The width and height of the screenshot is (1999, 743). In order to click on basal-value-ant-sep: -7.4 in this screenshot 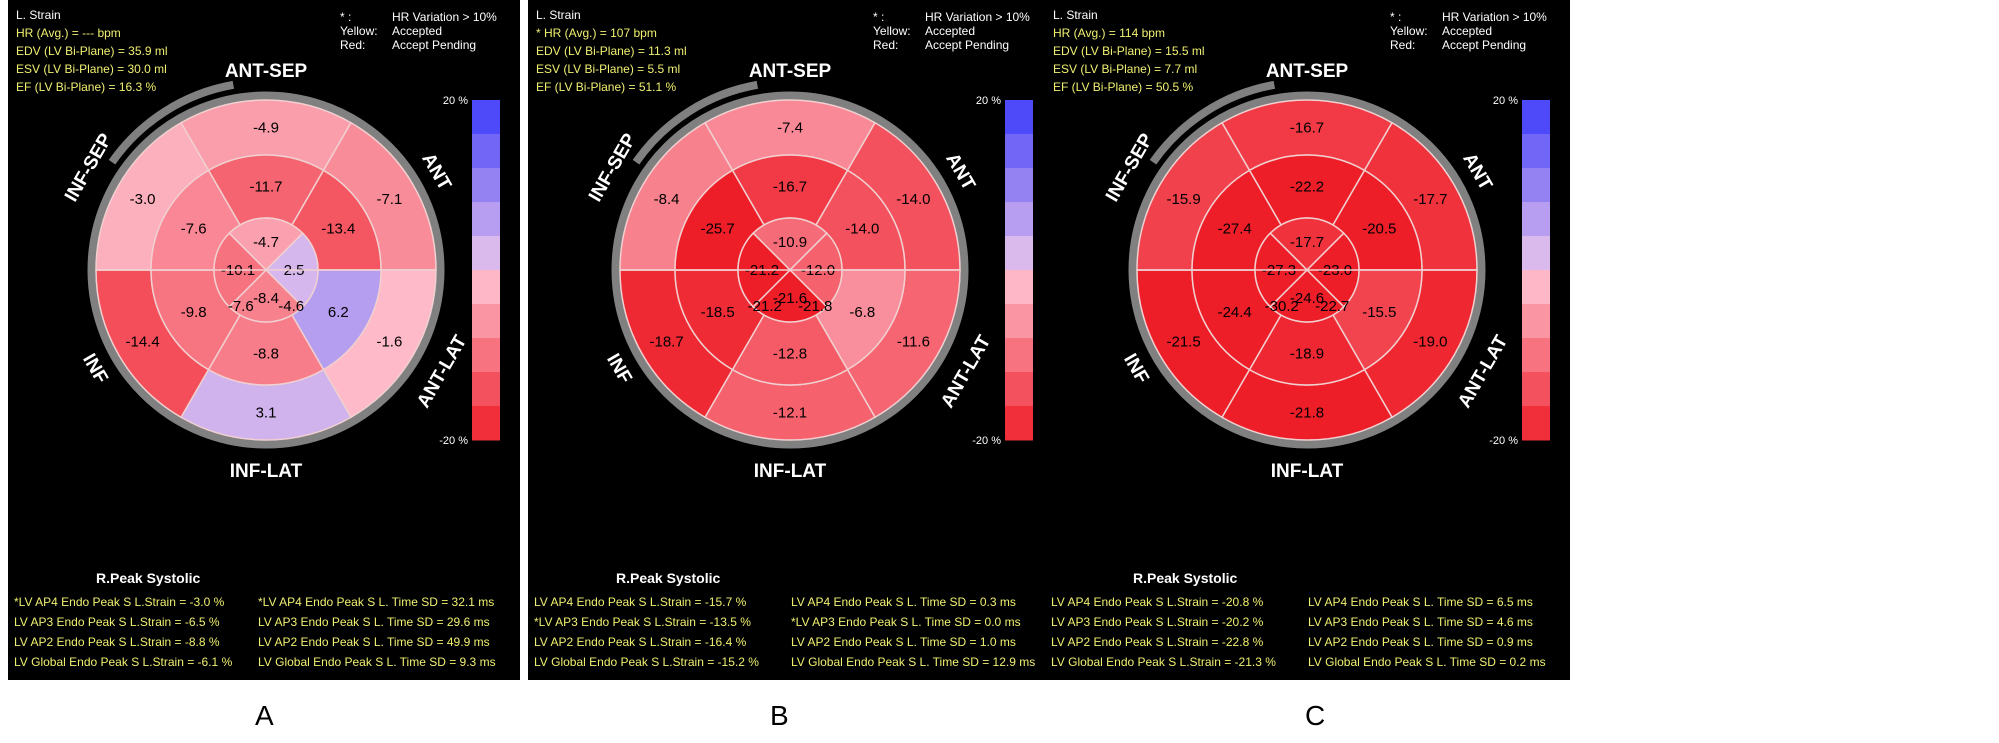, I will do `click(790, 128)`.